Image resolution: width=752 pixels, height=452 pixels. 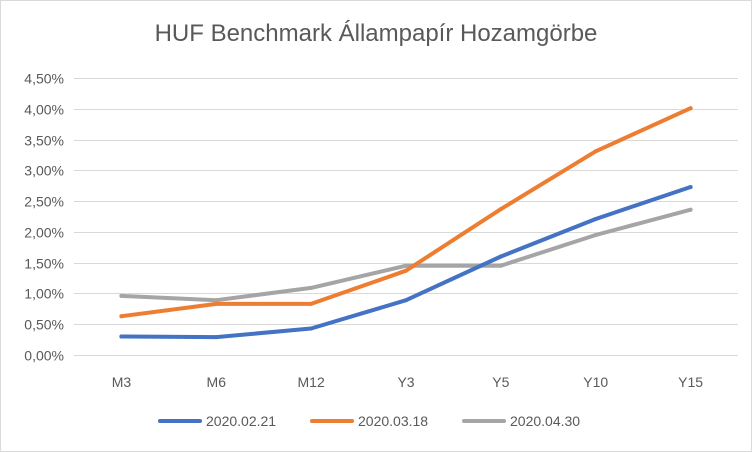 I want to click on x-tick-label: M3, so click(x=122, y=382).